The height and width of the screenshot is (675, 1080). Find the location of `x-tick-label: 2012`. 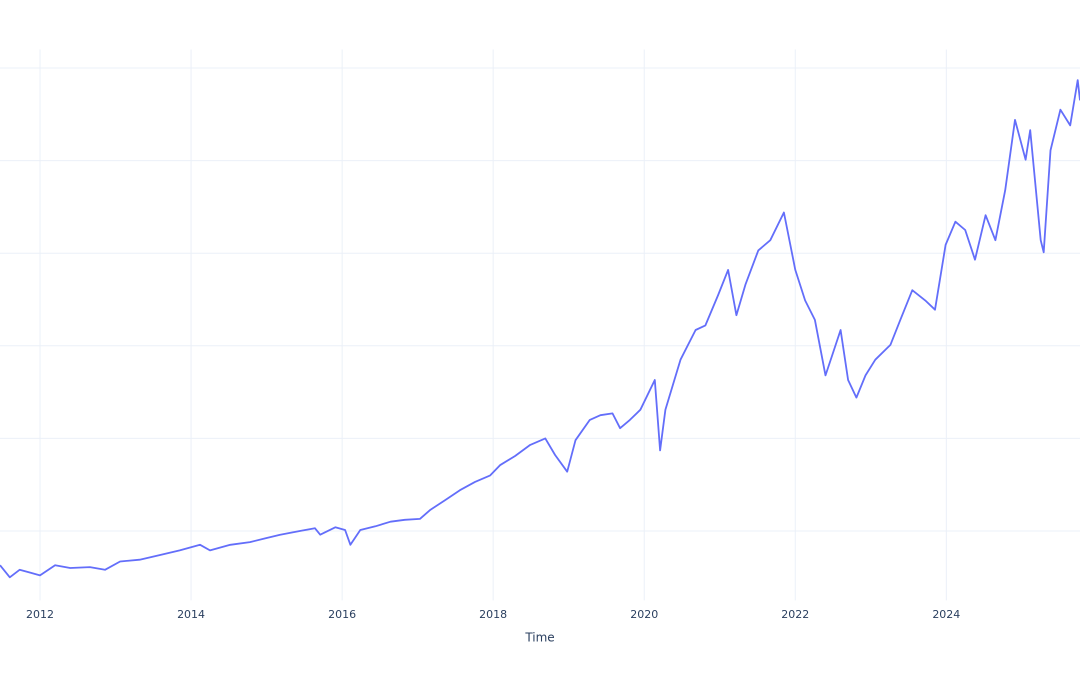

x-tick-label: 2012 is located at coordinates (40, 614).